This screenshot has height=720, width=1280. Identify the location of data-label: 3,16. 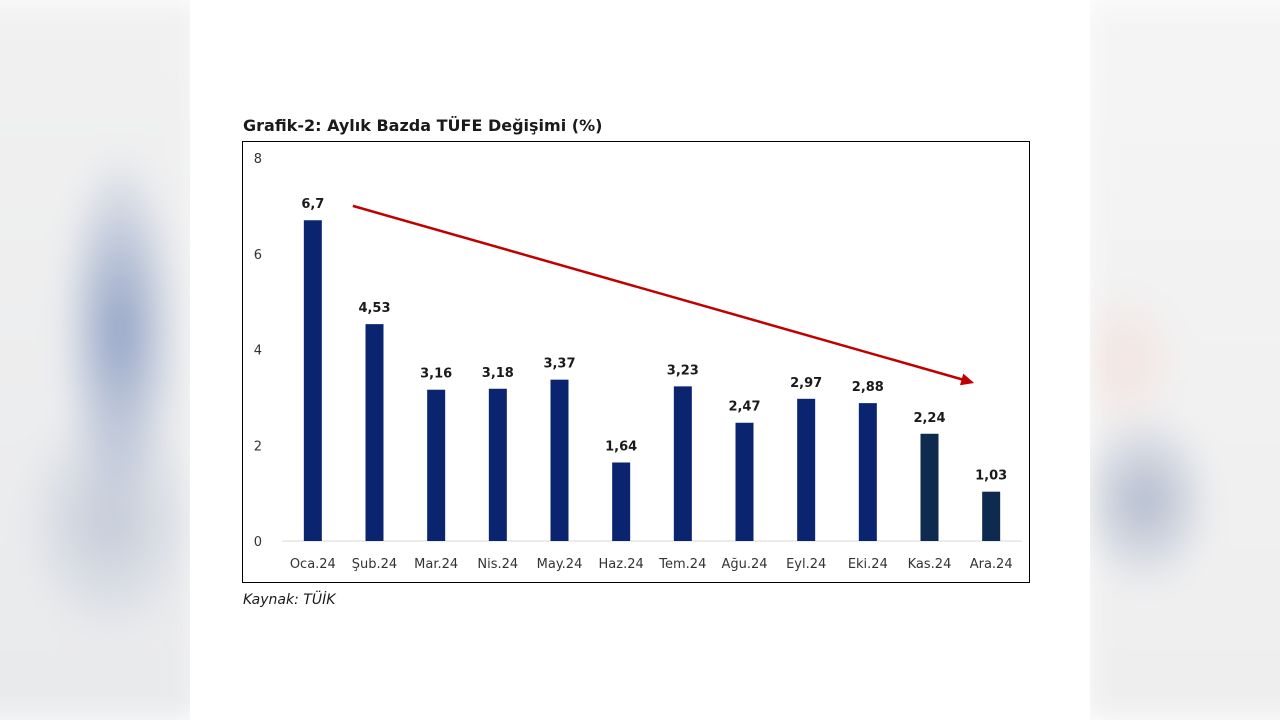
(436, 374).